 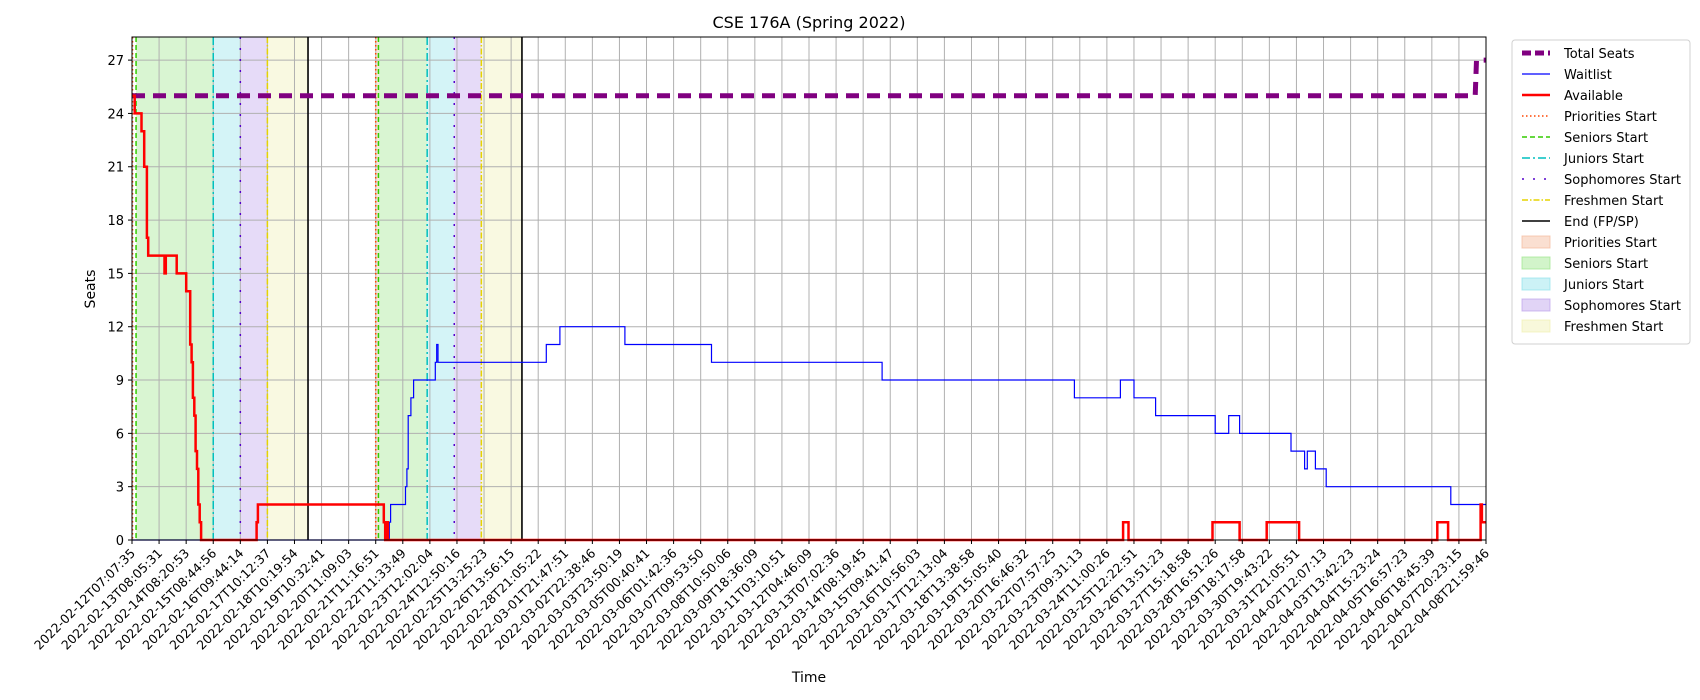 I want to click on legend-box, so click(x=1601, y=192).